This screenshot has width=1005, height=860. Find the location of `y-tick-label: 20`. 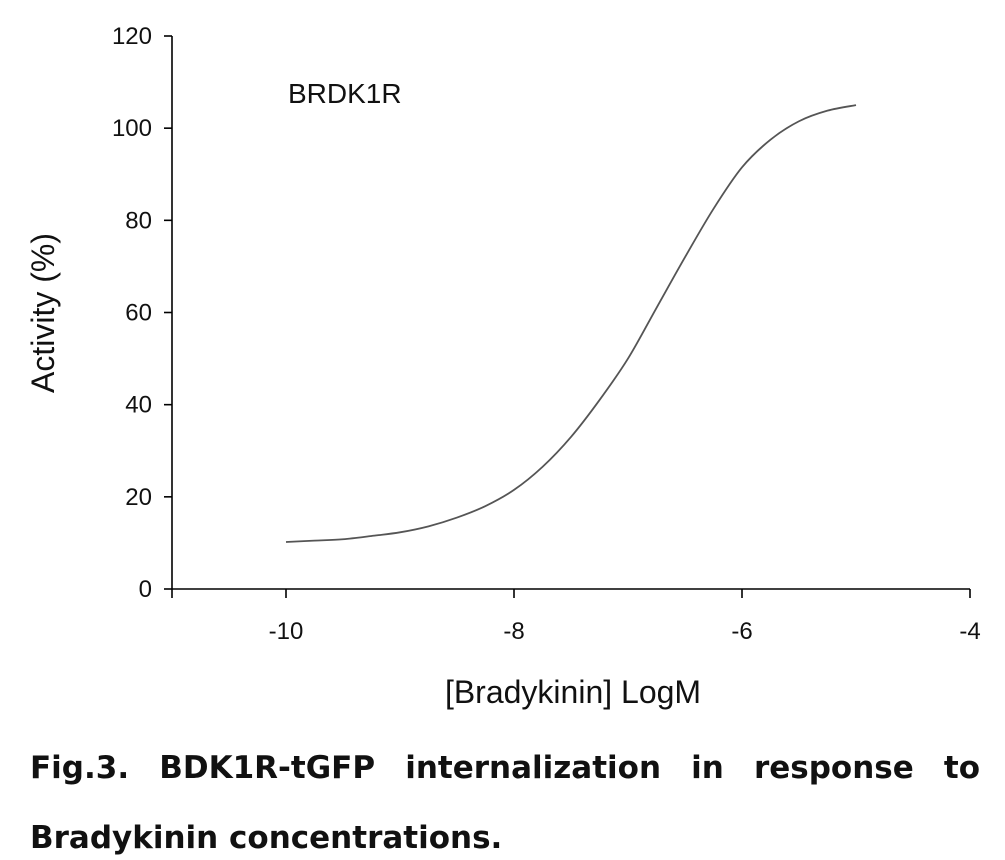

y-tick-label: 20 is located at coordinates (138, 497).